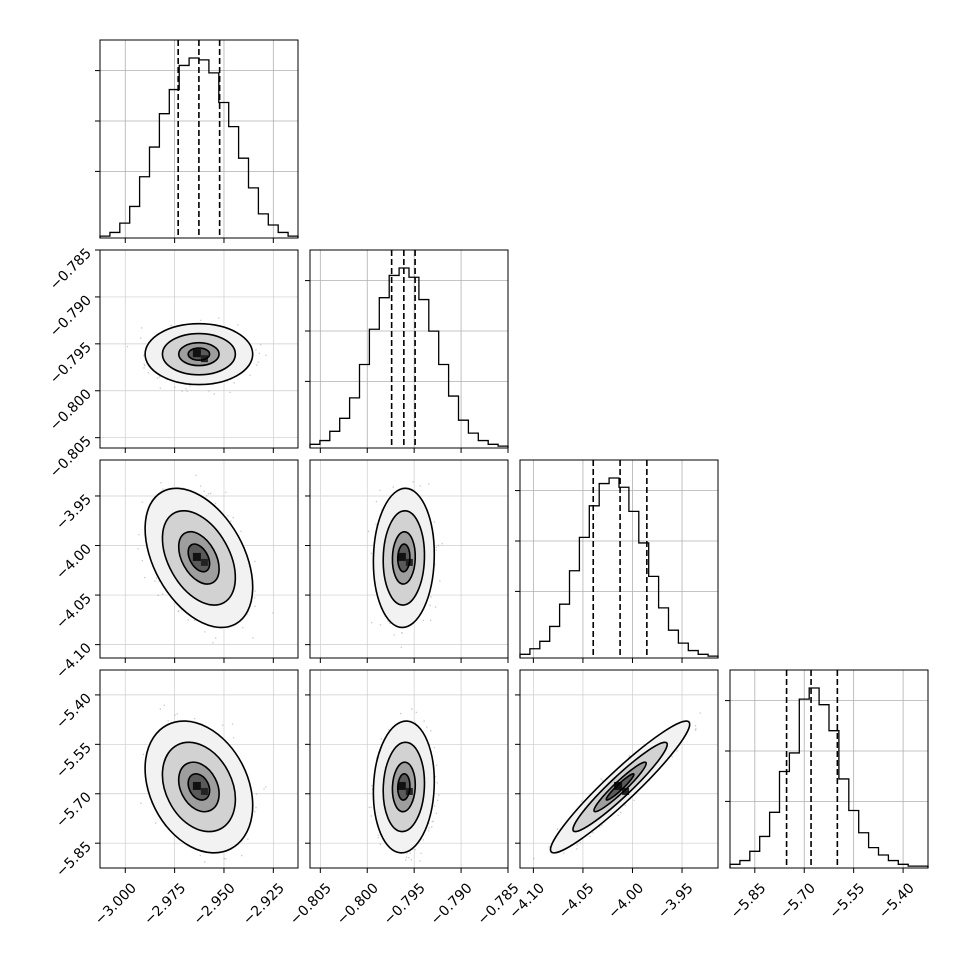 This screenshot has height=970, width=970. I want to click on xtick-label-p4-2: −5.55, so click(848, 901).